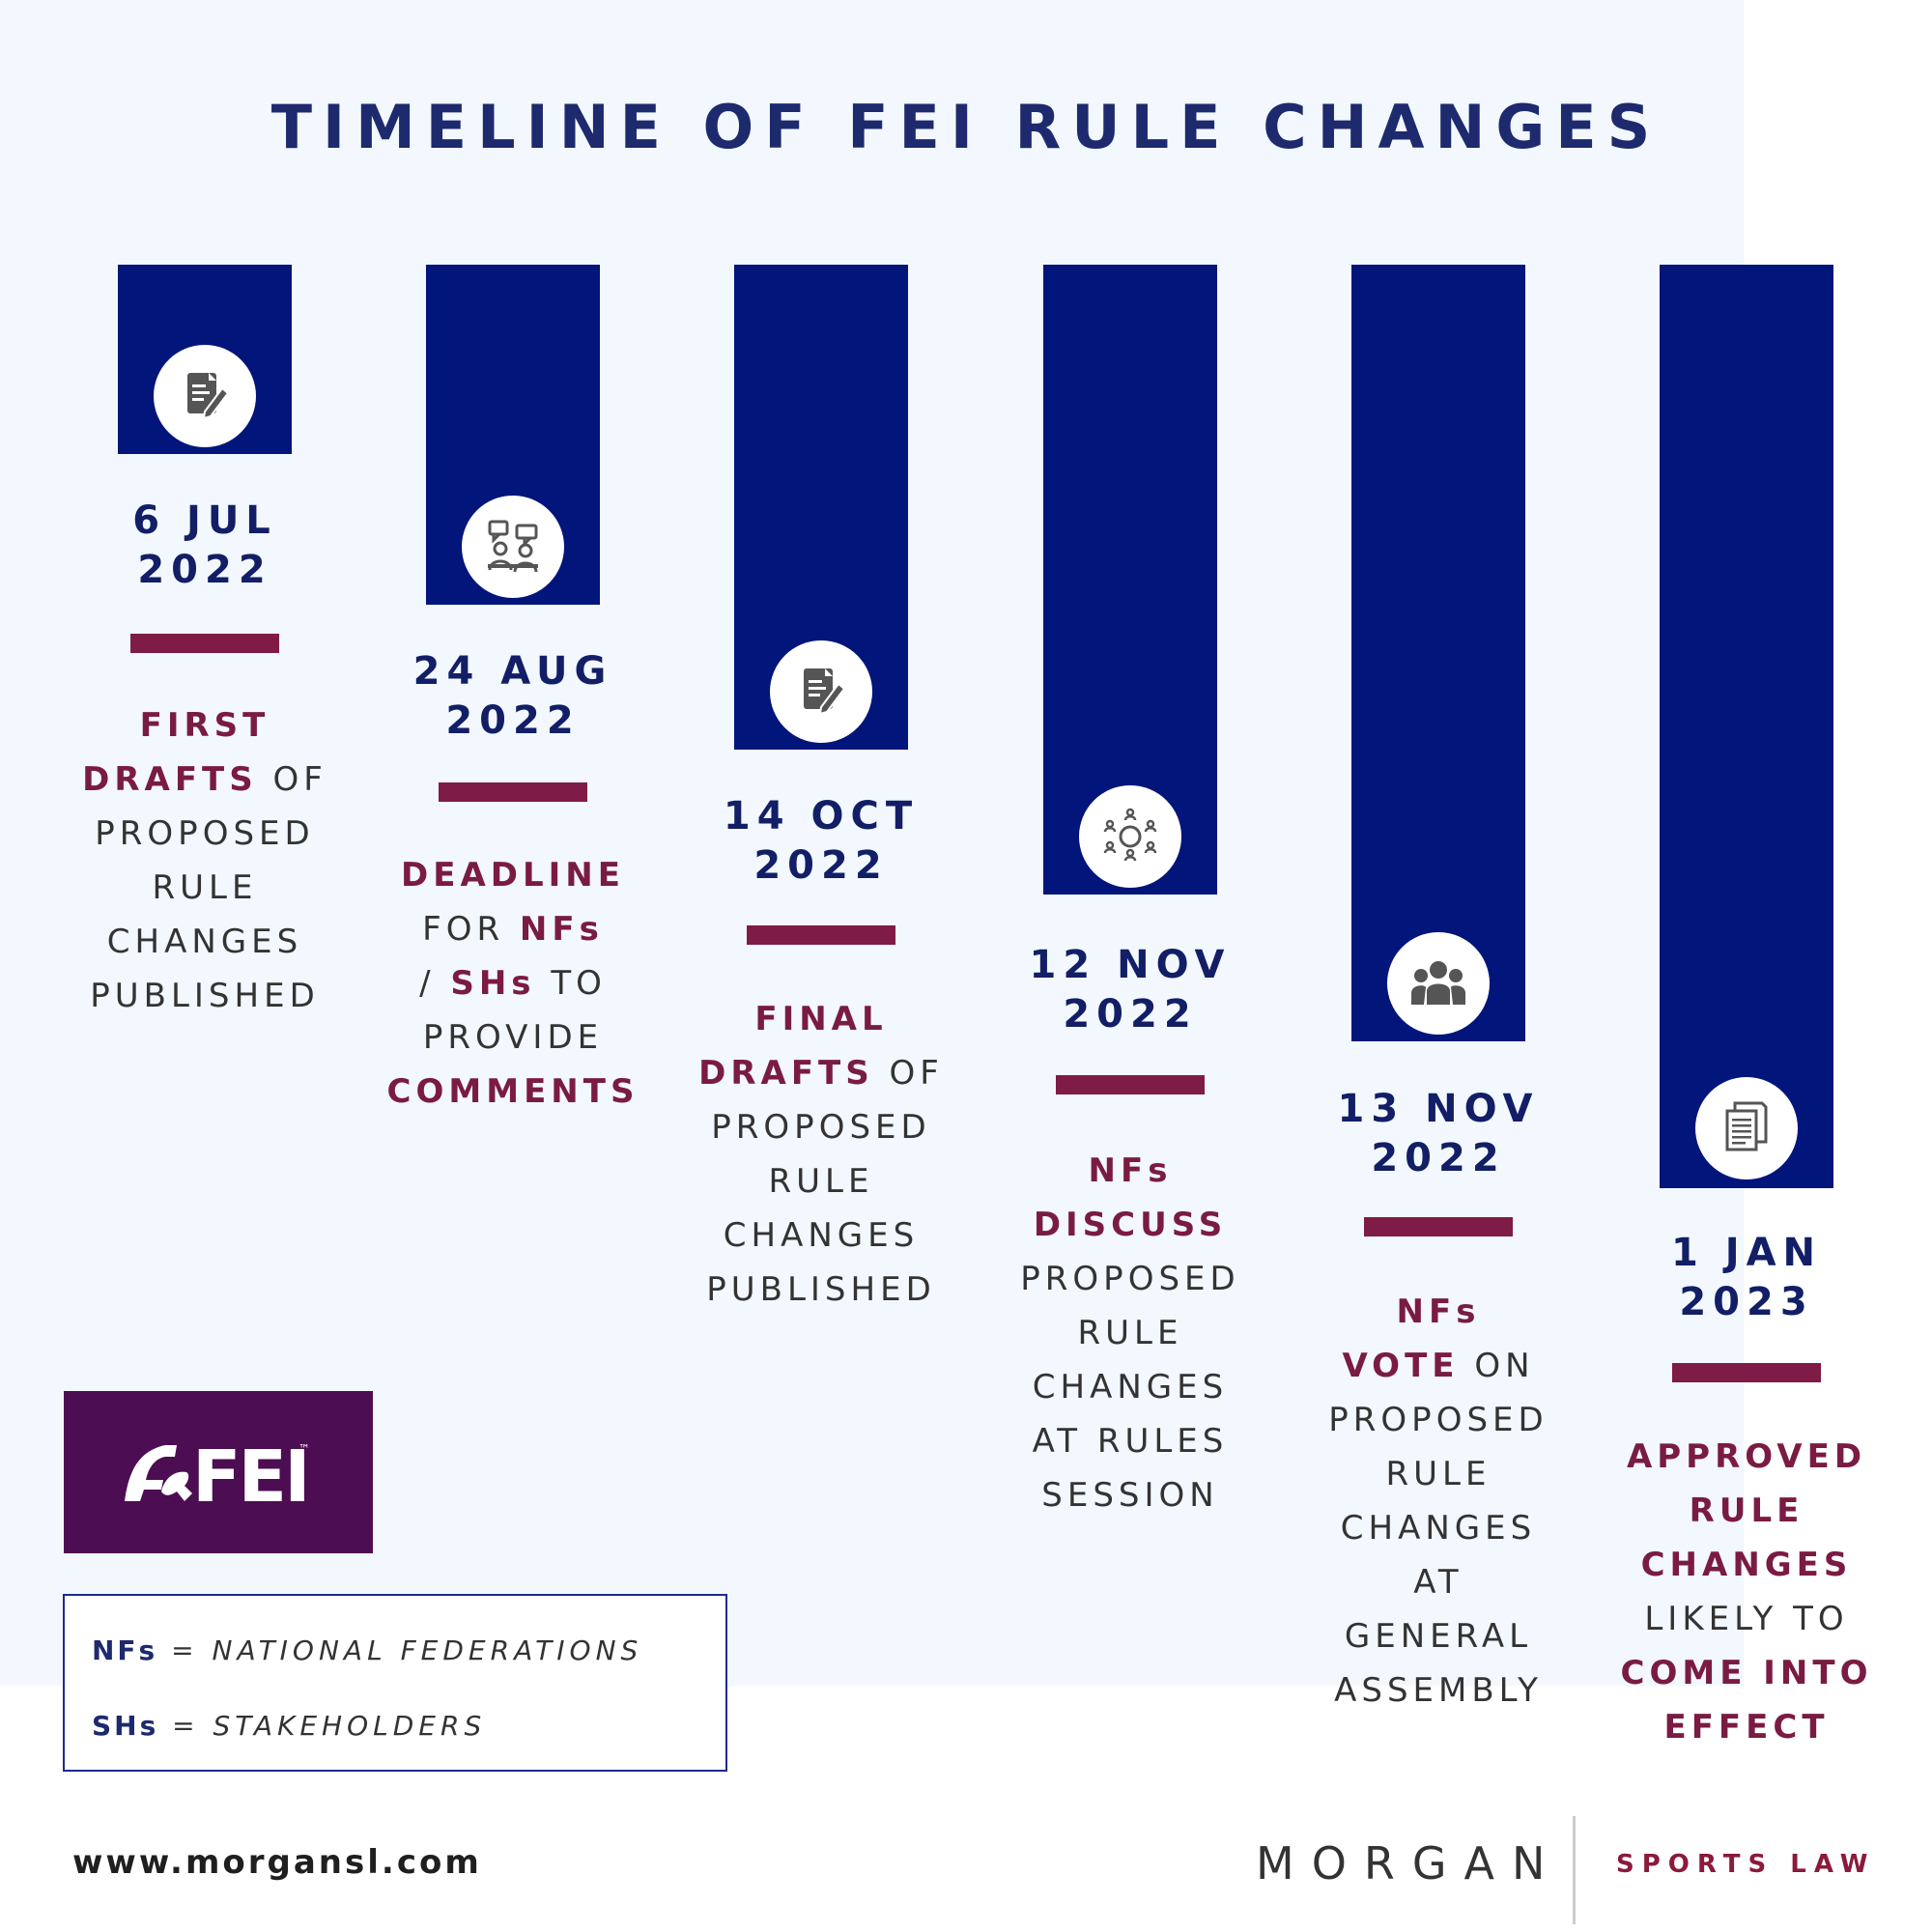  I want to click on legend-full: NATIONAL FEDERATIONS, so click(427, 1650).